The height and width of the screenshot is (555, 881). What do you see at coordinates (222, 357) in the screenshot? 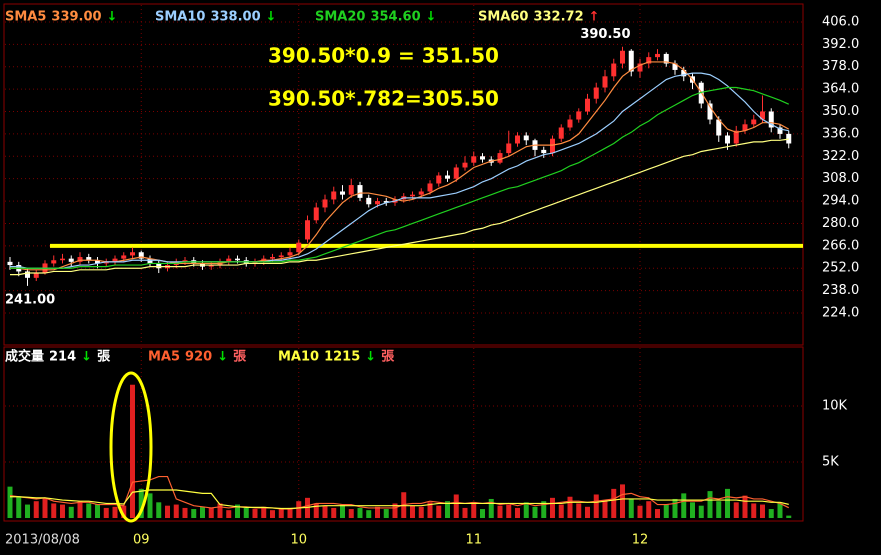
I see `legend-text: ↓` at bounding box center [222, 357].